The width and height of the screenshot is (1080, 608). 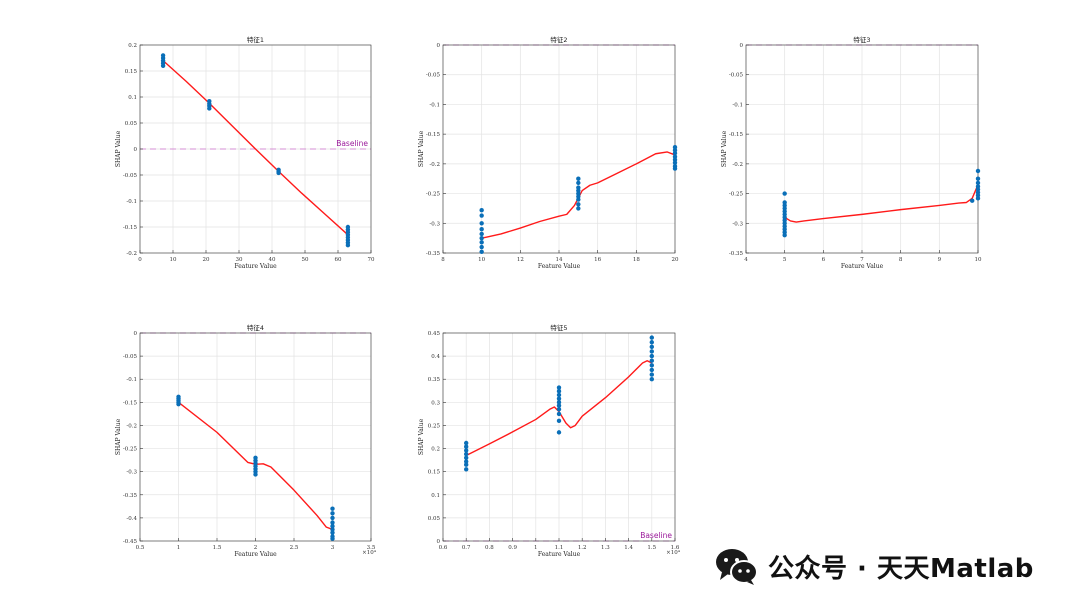 What do you see at coordinates (824, 260) in the screenshot?
I see `x-tick-label: 6` at bounding box center [824, 260].